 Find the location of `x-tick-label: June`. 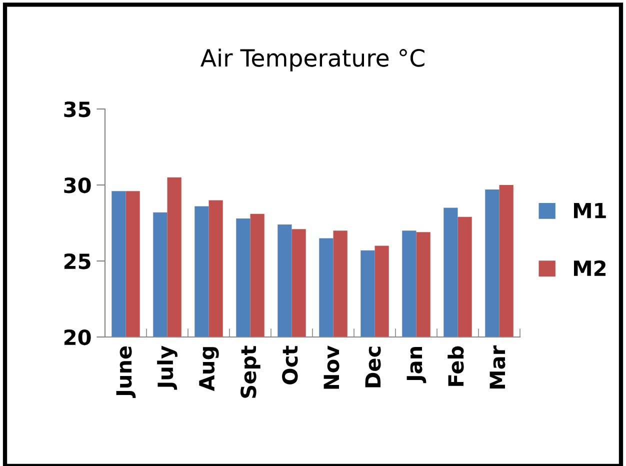

x-tick-label: June is located at coordinates (126, 372).